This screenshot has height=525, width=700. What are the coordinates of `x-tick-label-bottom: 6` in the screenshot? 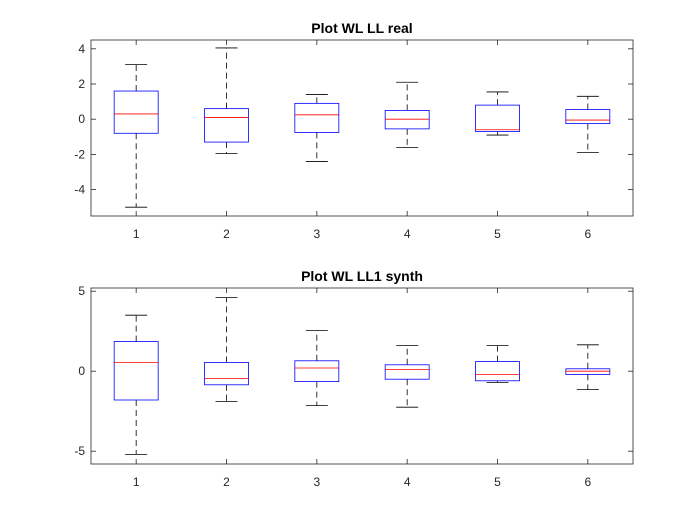 It's located at (587, 482).